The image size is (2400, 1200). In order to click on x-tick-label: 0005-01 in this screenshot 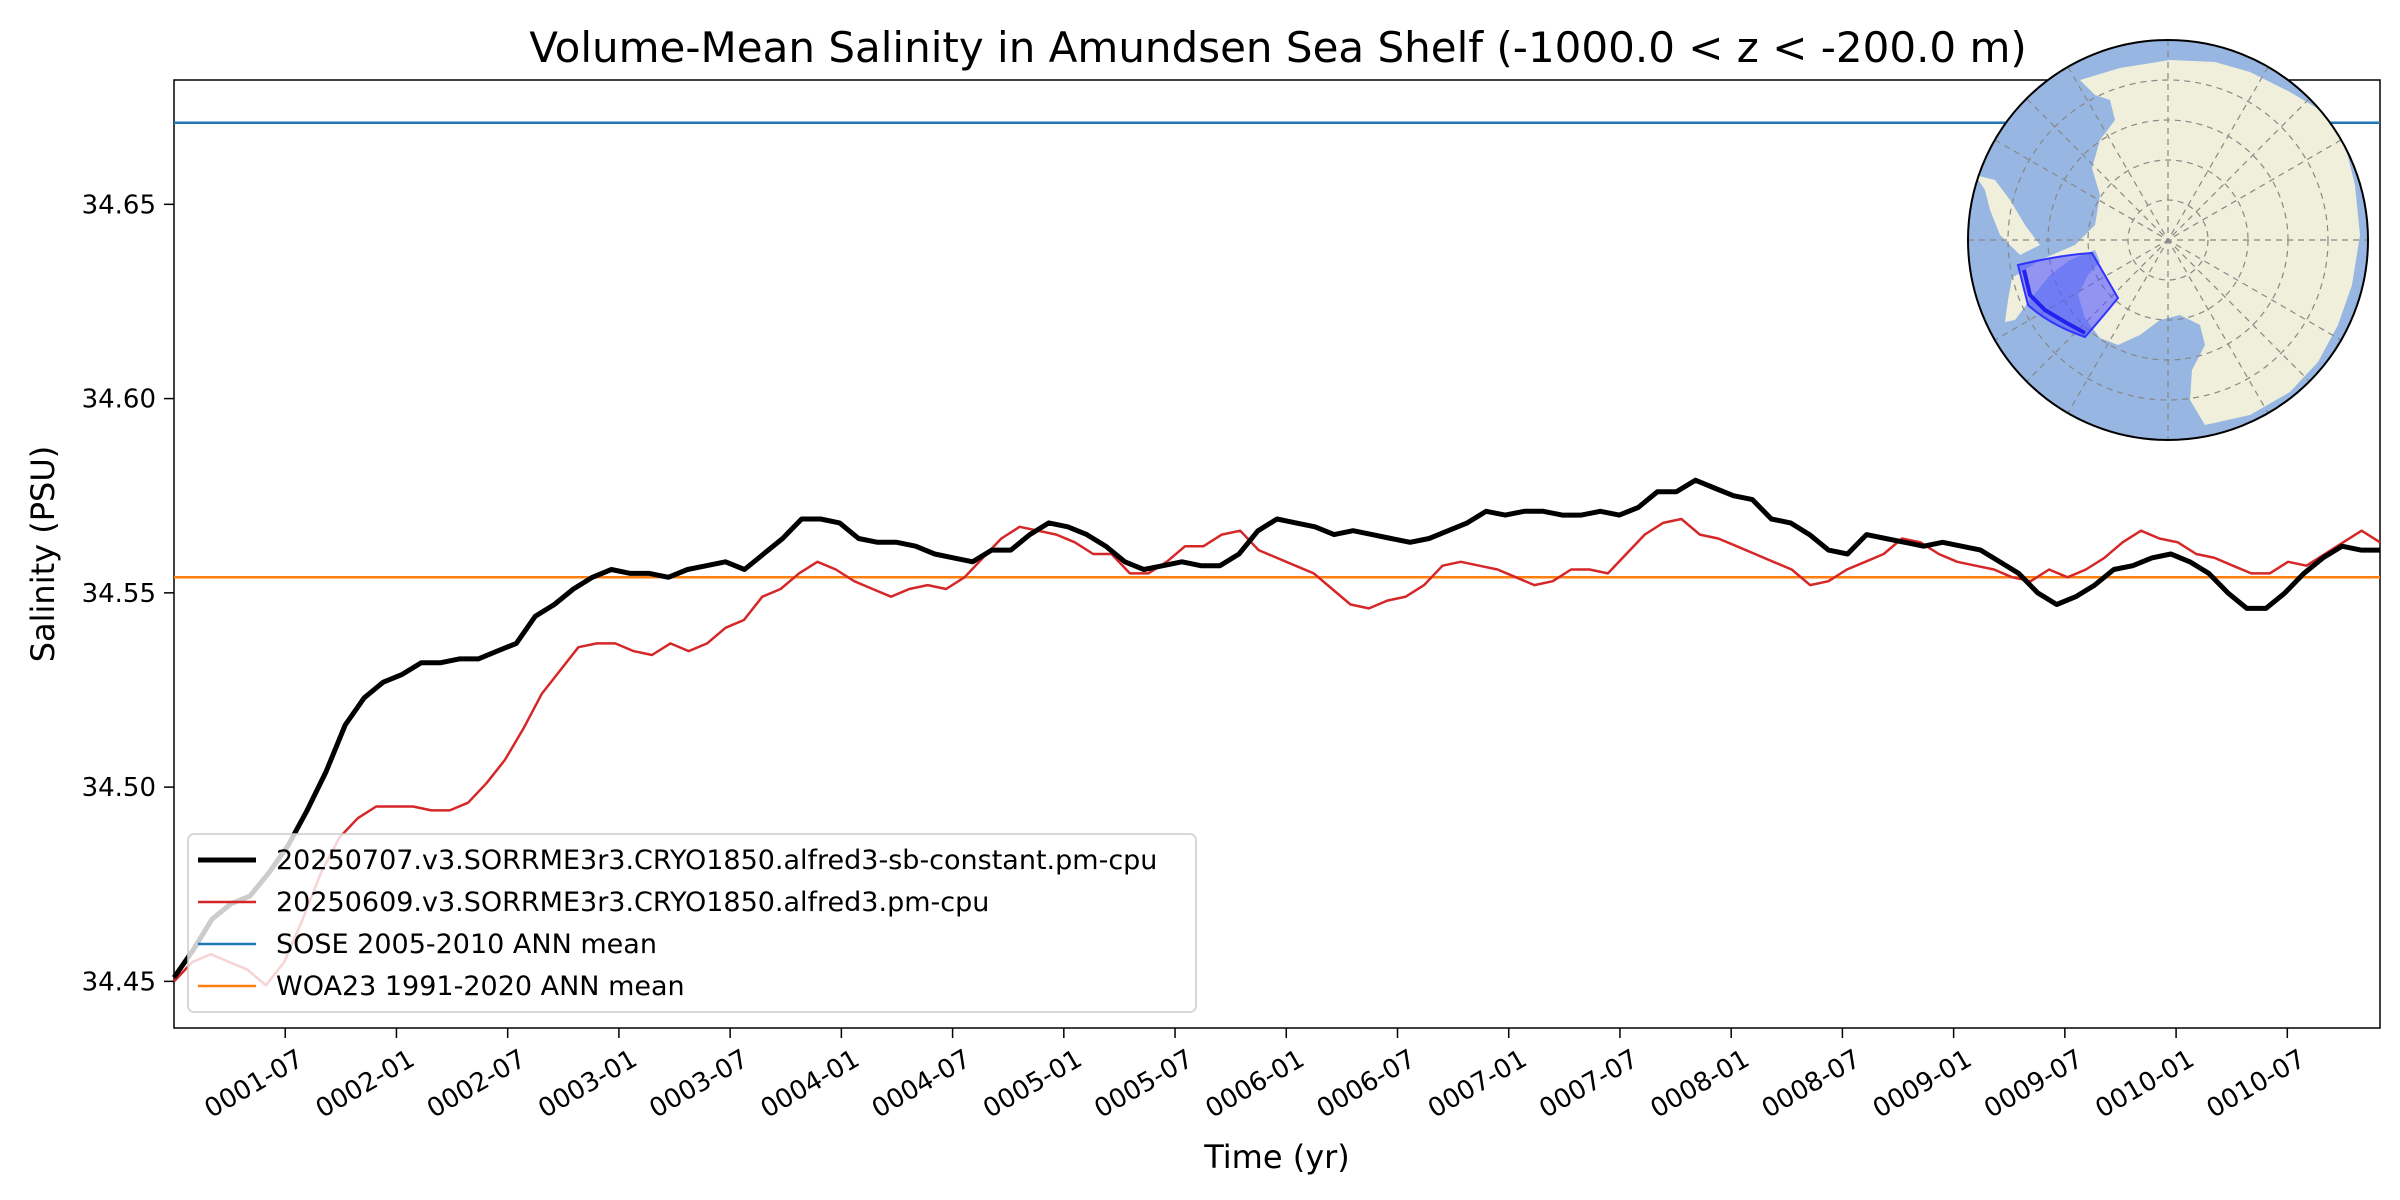, I will do `click(1032, 1084)`.